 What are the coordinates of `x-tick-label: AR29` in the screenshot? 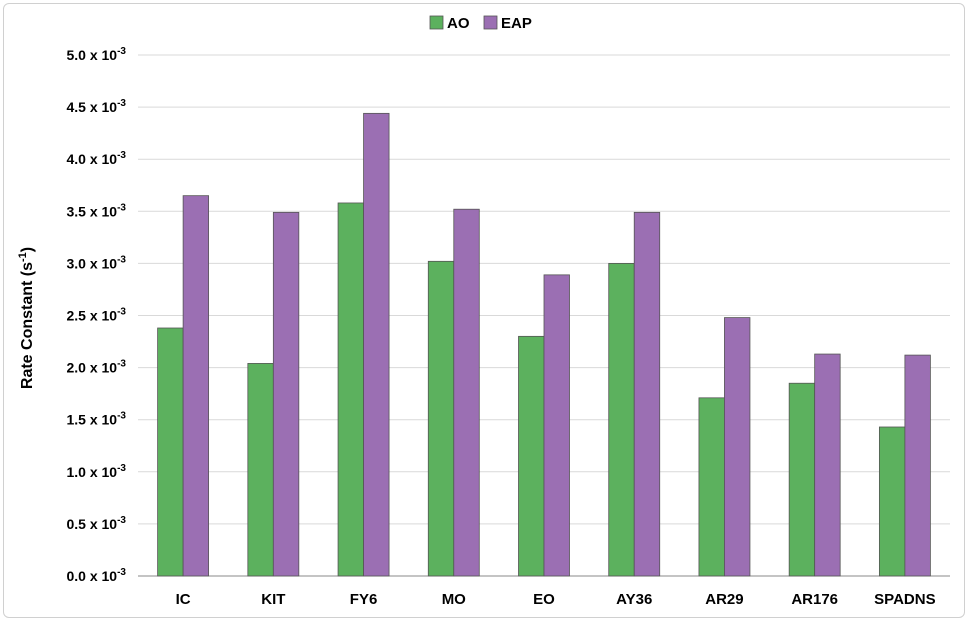 It's located at (724, 599).